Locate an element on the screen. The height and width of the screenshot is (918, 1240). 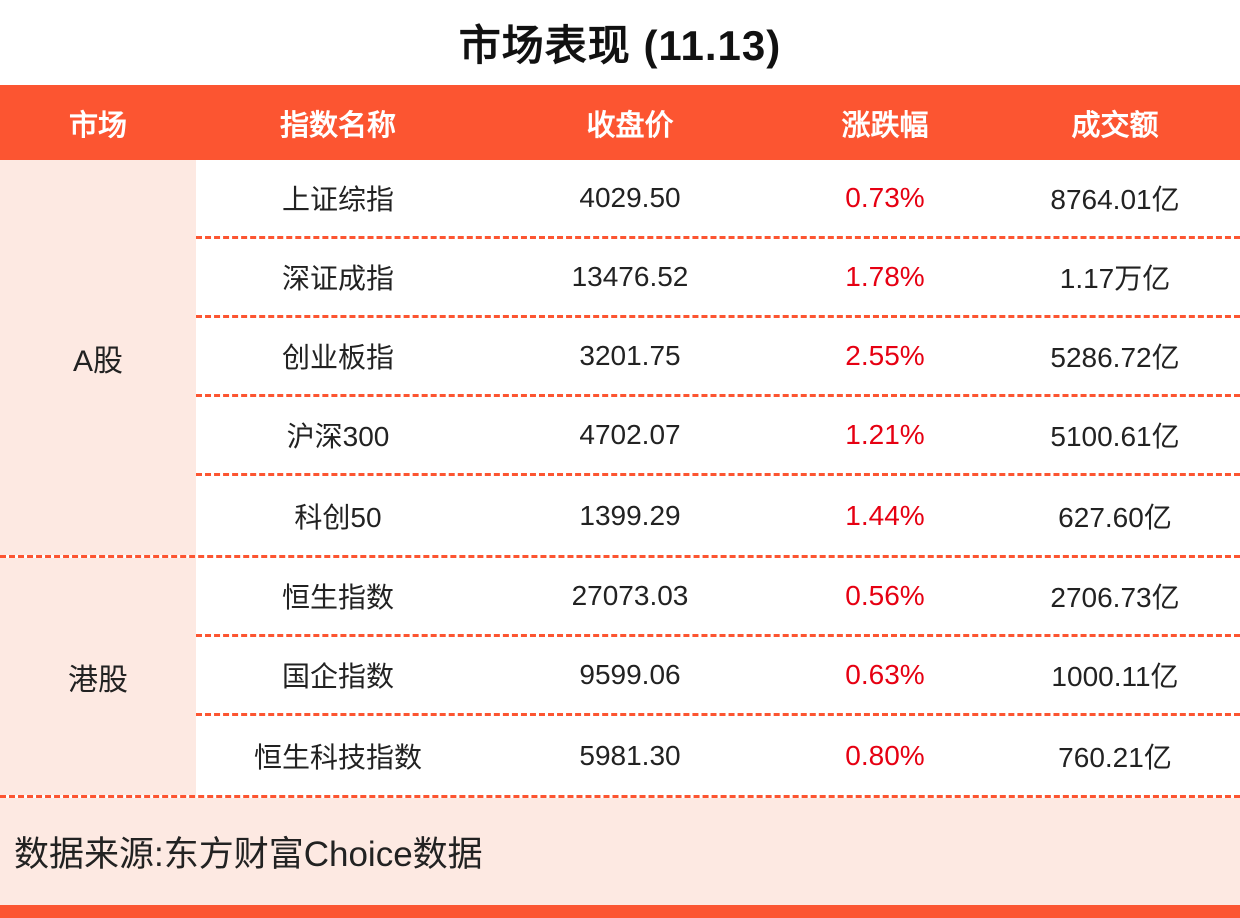
market-label: A股 is located at coordinates (98, 357).